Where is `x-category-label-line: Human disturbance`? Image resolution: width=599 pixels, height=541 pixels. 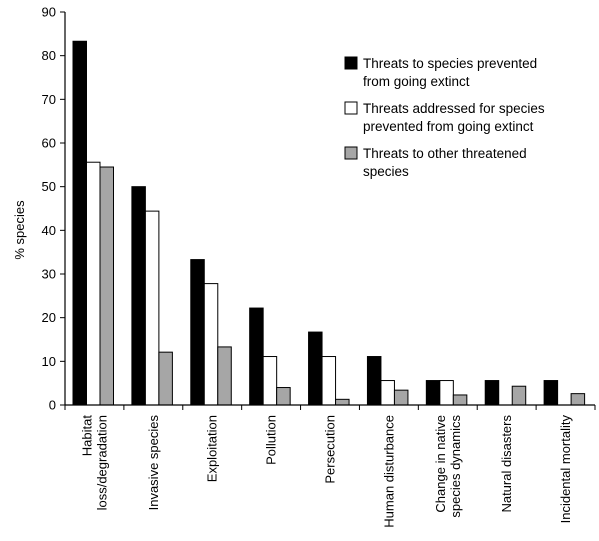
x-category-label-line: Human disturbance is located at coordinates (388, 471).